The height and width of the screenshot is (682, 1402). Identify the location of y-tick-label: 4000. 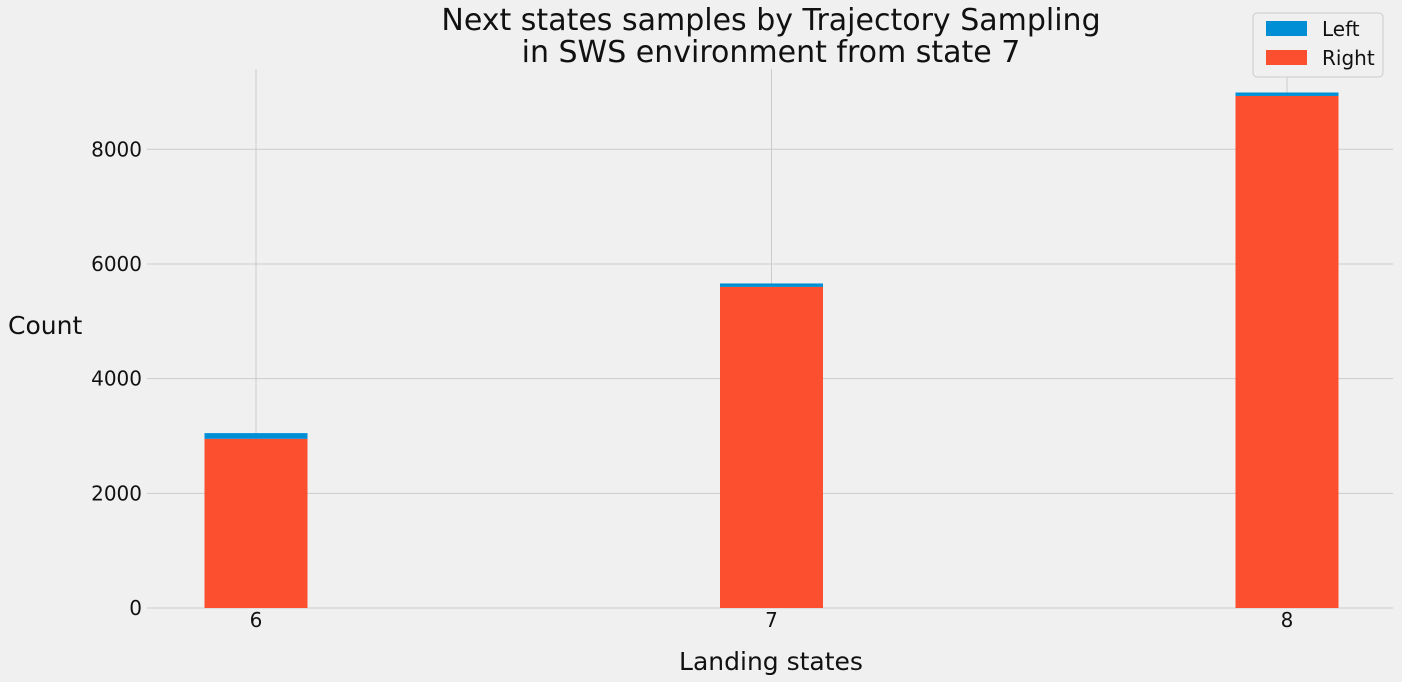
(116, 379).